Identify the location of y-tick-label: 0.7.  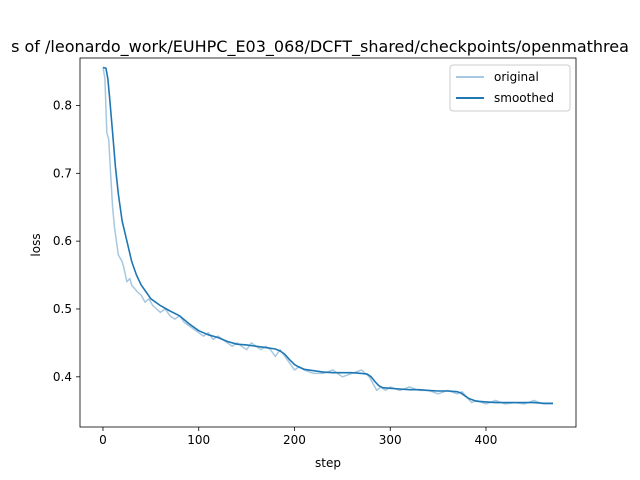
(62, 173).